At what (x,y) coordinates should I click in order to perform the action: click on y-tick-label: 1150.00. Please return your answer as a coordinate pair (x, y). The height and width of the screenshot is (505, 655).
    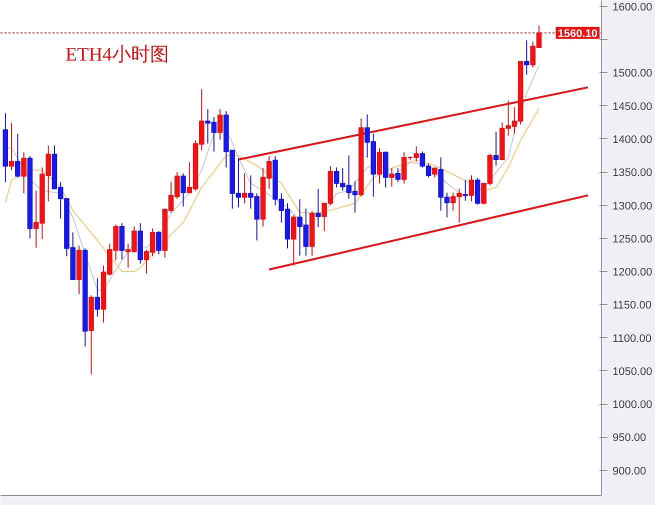
    Looking at the image, I should click on (632, 306).